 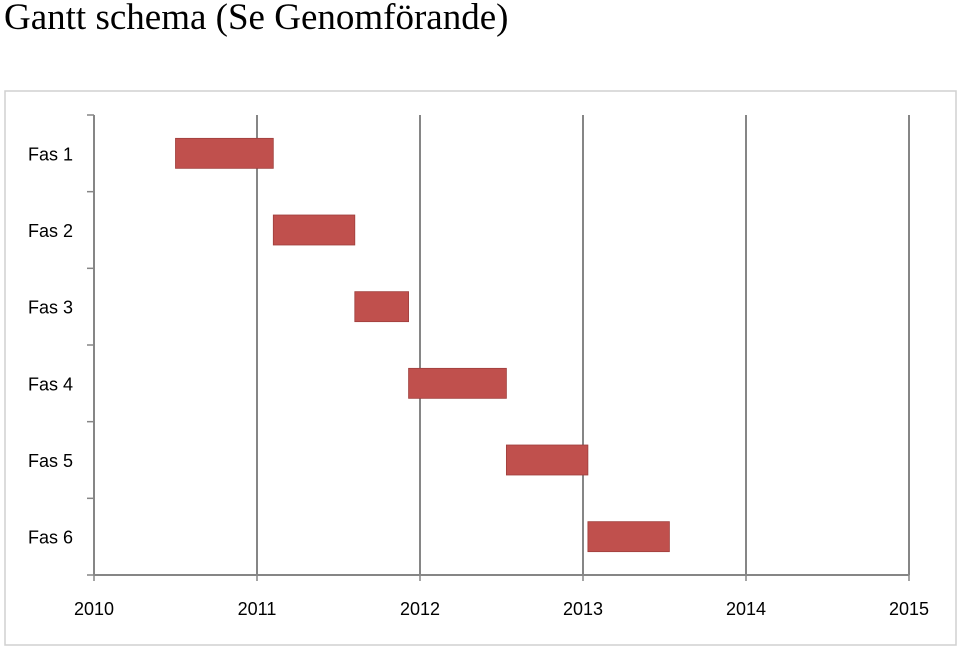 What do you see at coordinates (50, 384) in the screenshot?
I see `y-tick-label-fas-4: Fas 4` at bounding box center [50, 384].